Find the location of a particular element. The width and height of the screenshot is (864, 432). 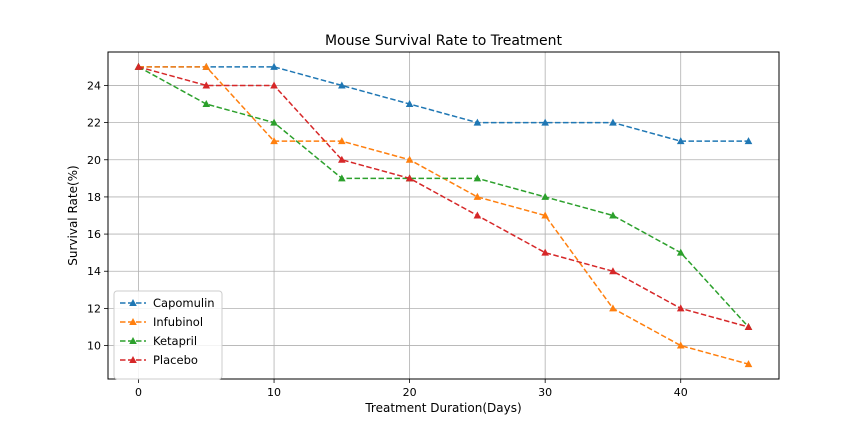

legend-label: Ketapril is located at coordinates (175, 341).